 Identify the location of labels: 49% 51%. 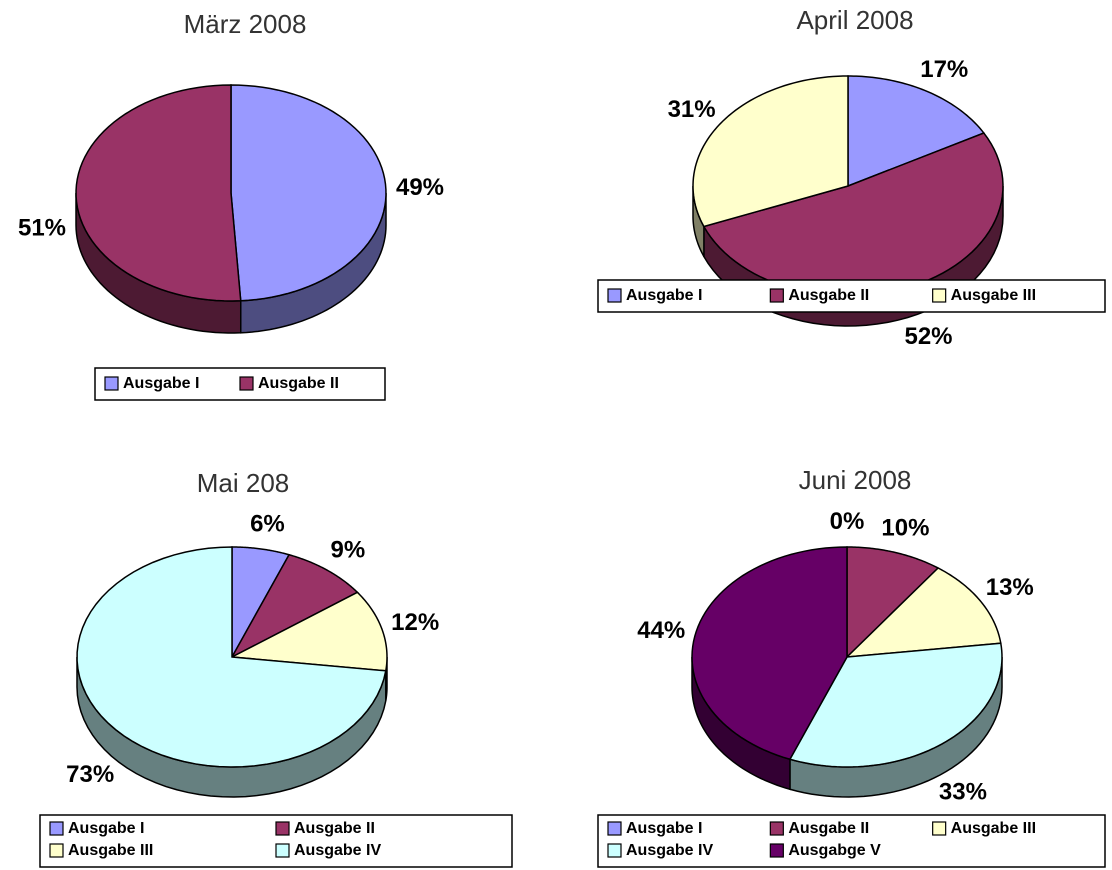
(231, 207).